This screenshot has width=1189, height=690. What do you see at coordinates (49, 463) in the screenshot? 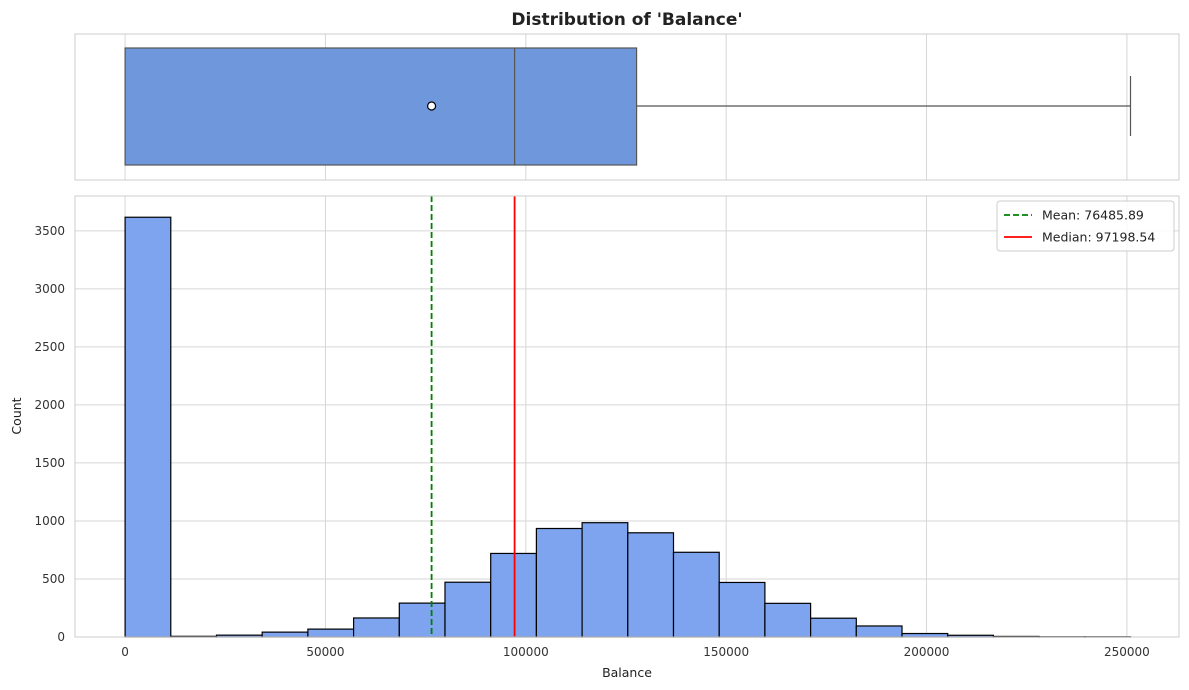
I see `y-tick-label-3: 1500` at bounding box center [49, 463].